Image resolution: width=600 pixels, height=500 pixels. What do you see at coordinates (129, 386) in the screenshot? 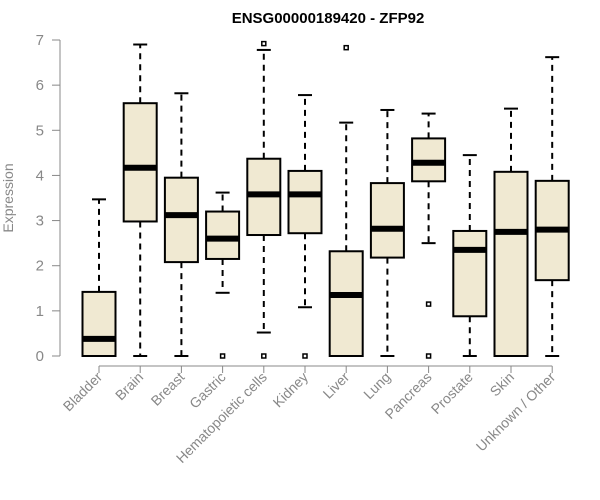
I see `x-tick-label: Brain` at bounding box center [129, 386].